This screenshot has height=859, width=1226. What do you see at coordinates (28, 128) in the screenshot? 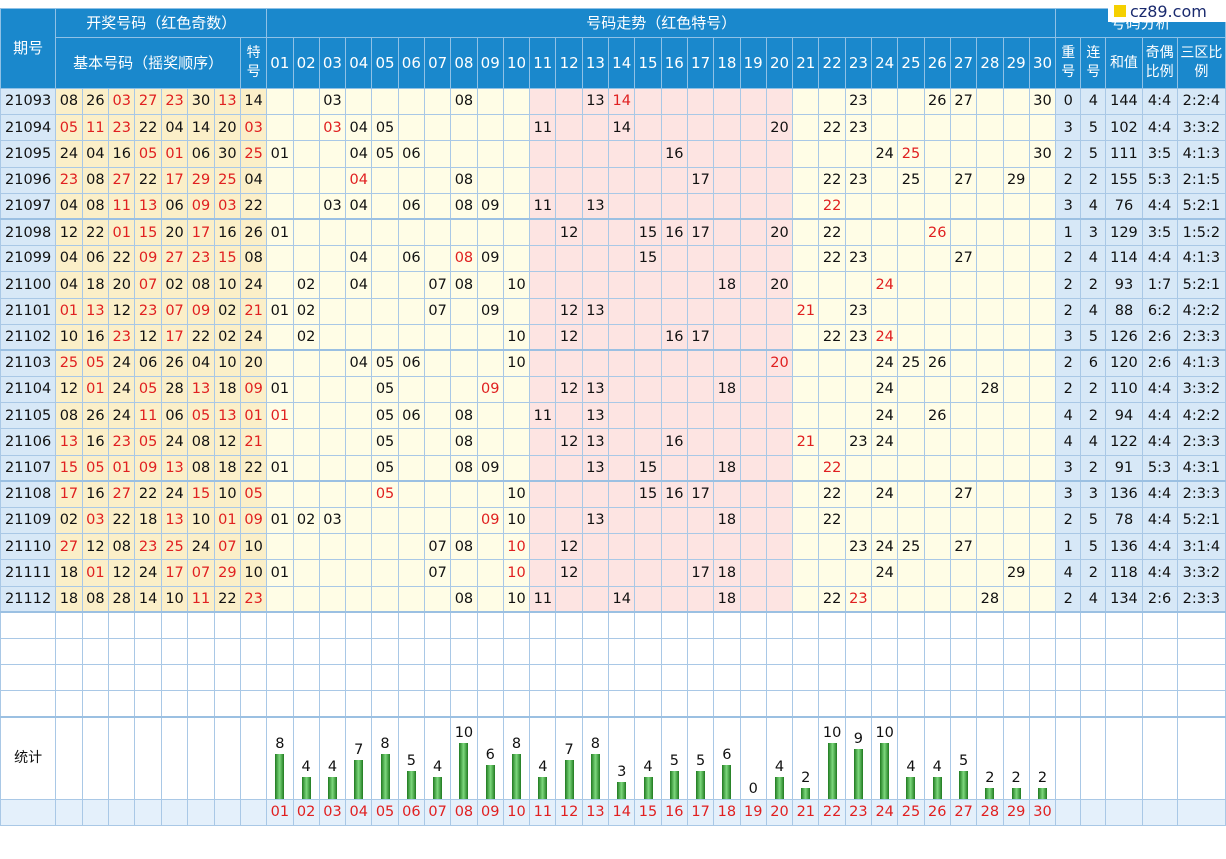
I see `period-cell: 21094` at bounding box center [28, 128].